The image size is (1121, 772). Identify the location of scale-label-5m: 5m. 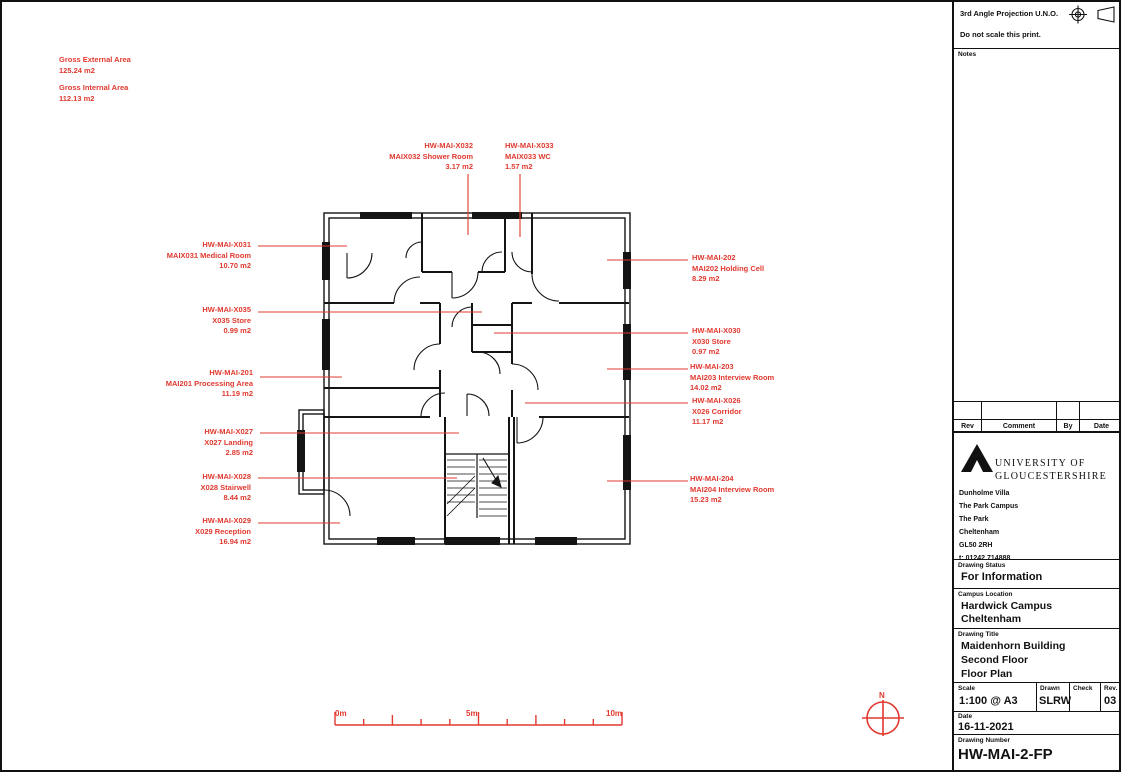
(472, 713).